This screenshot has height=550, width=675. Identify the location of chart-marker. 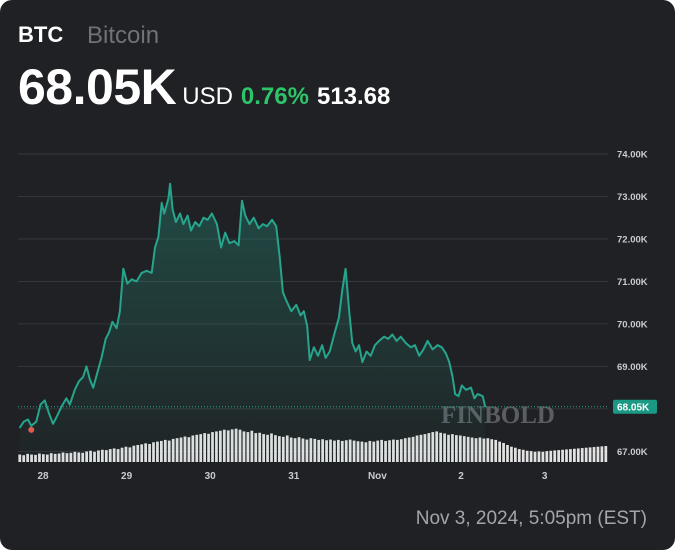
(31, 429).